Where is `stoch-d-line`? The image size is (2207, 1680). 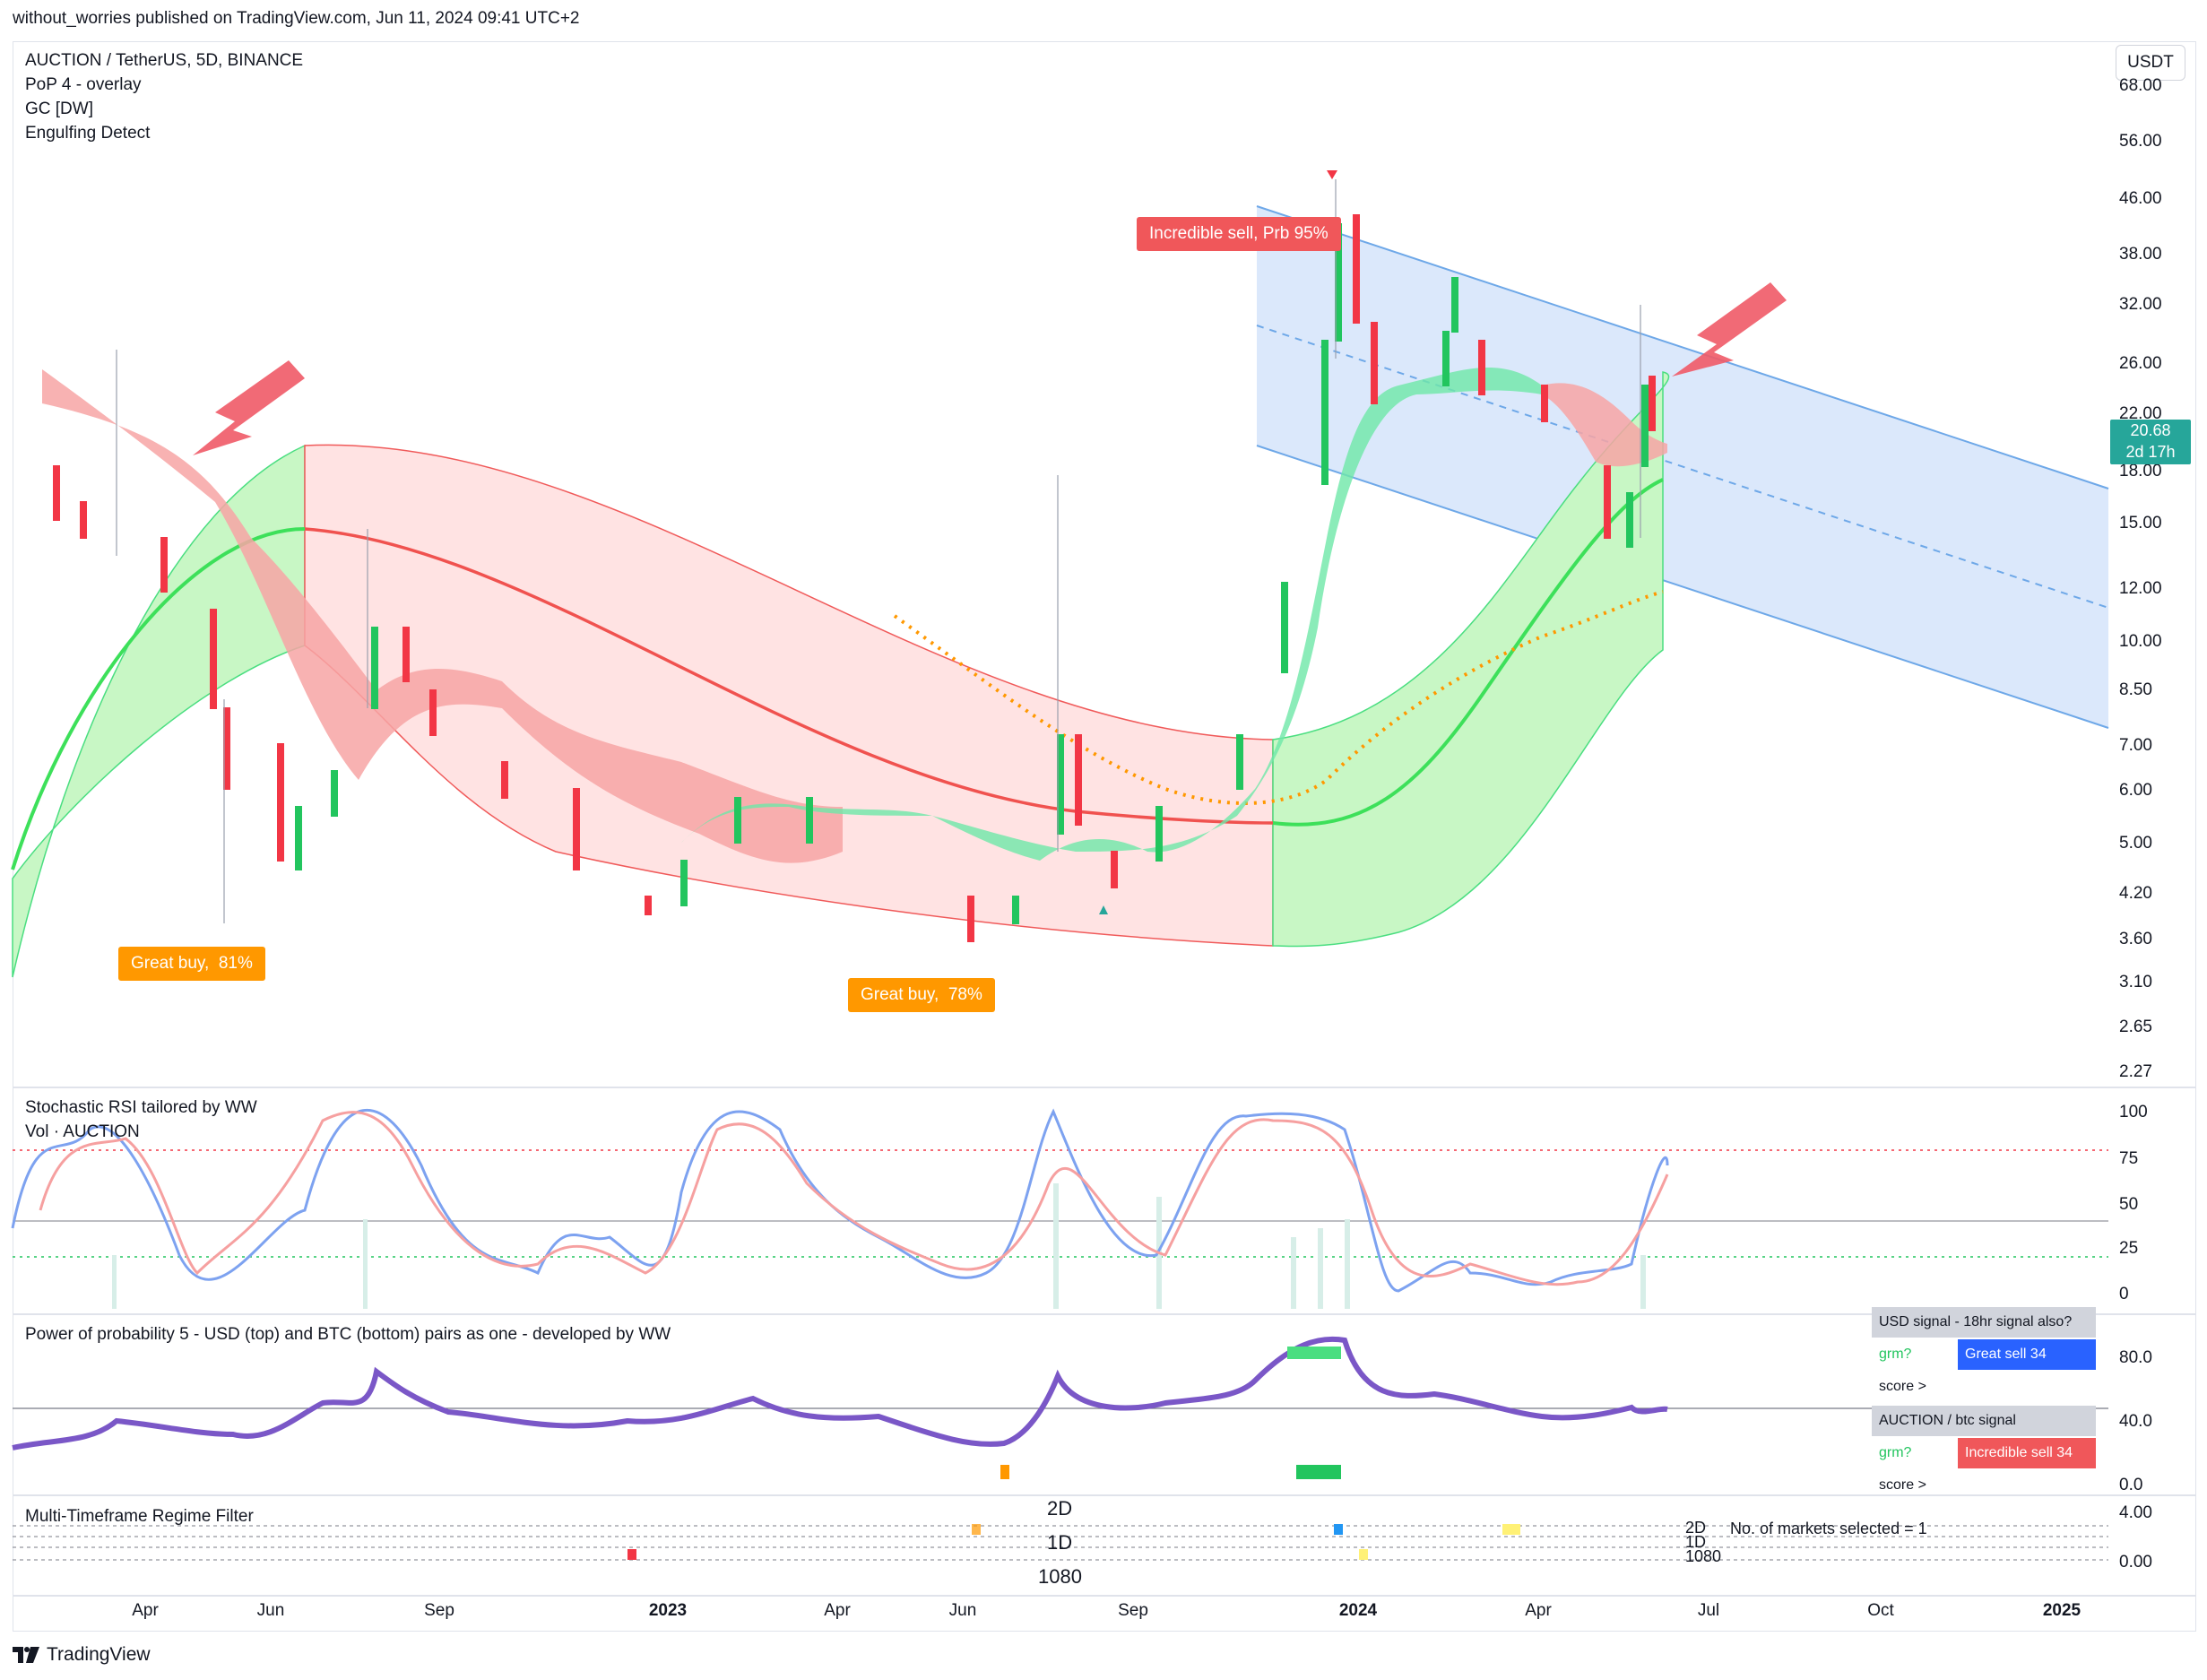 stoch-d-line is located at coordinates (854, 1198).